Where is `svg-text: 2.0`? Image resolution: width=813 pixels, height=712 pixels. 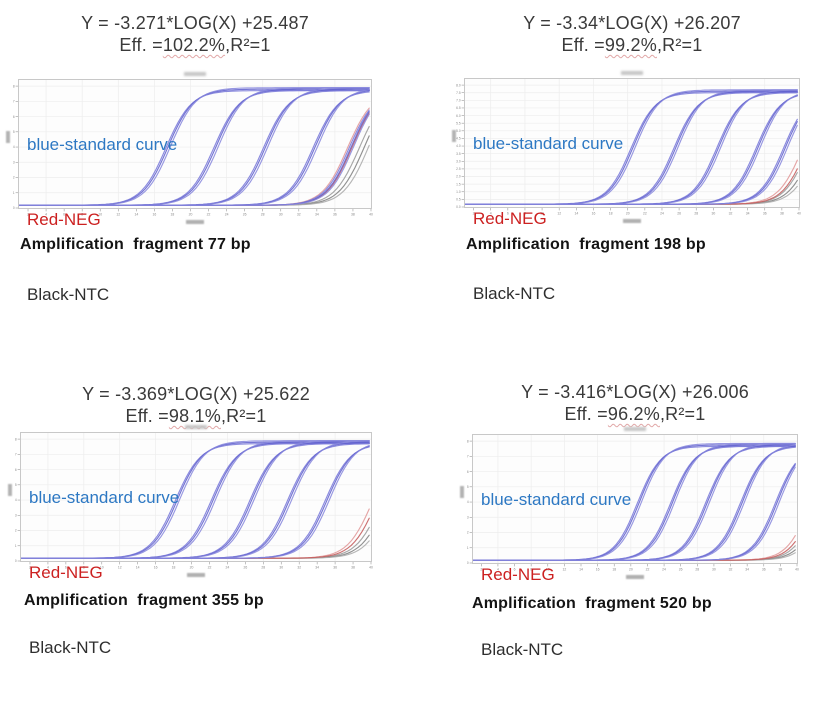 svg-text: 2.0 is located at coordinates (458, 177).